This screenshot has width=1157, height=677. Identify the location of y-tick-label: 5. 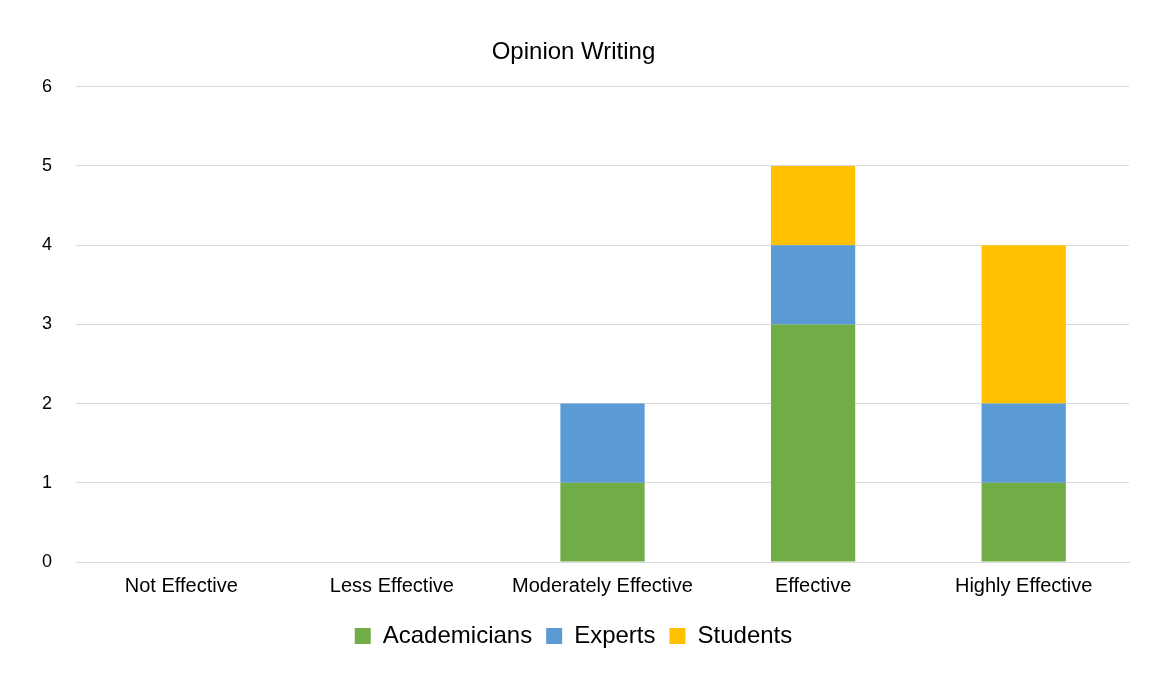
(47, 164).